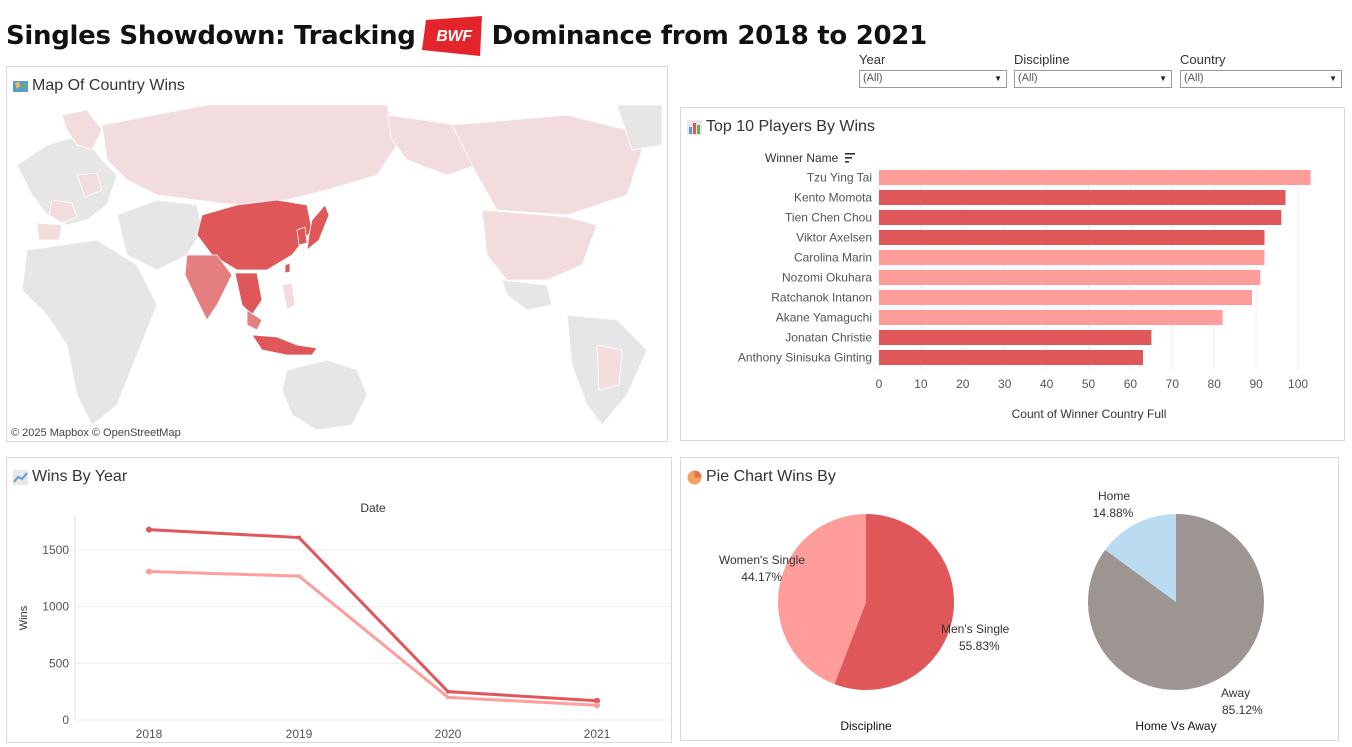  Describe the element at coordinates (539, 245) in the screenshot. I see `usa-region` at that location.